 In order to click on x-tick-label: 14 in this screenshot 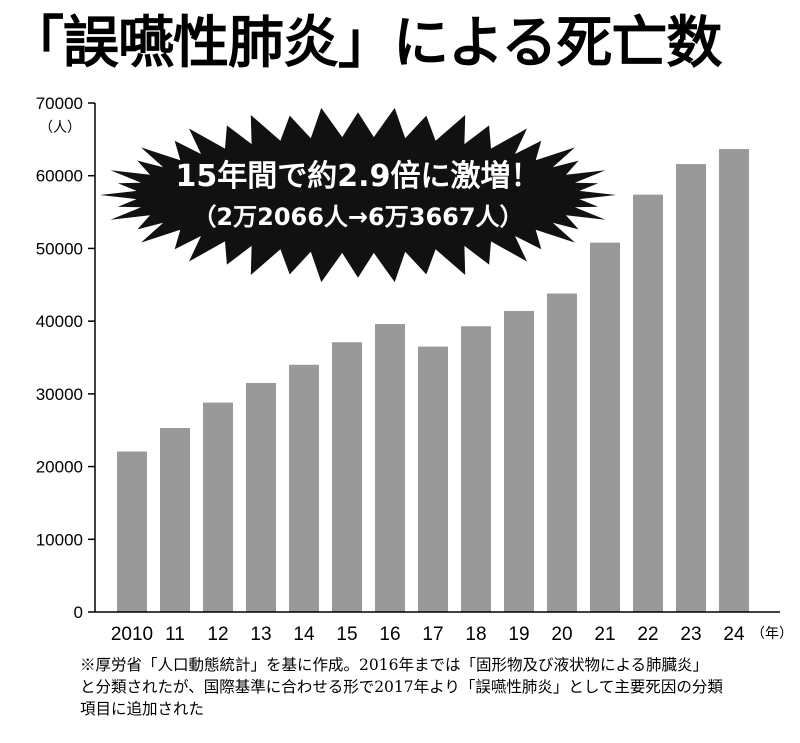, I will do `click(304, 634)`.